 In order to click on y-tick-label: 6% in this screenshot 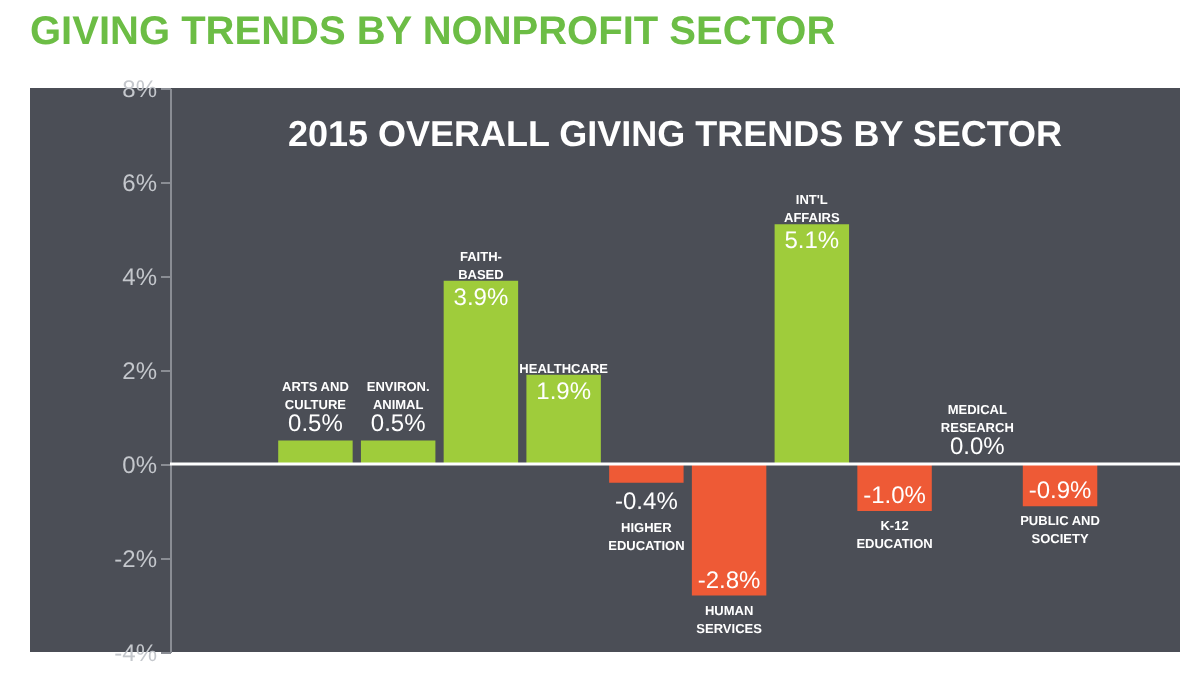, I will do `click(140, 183)`.